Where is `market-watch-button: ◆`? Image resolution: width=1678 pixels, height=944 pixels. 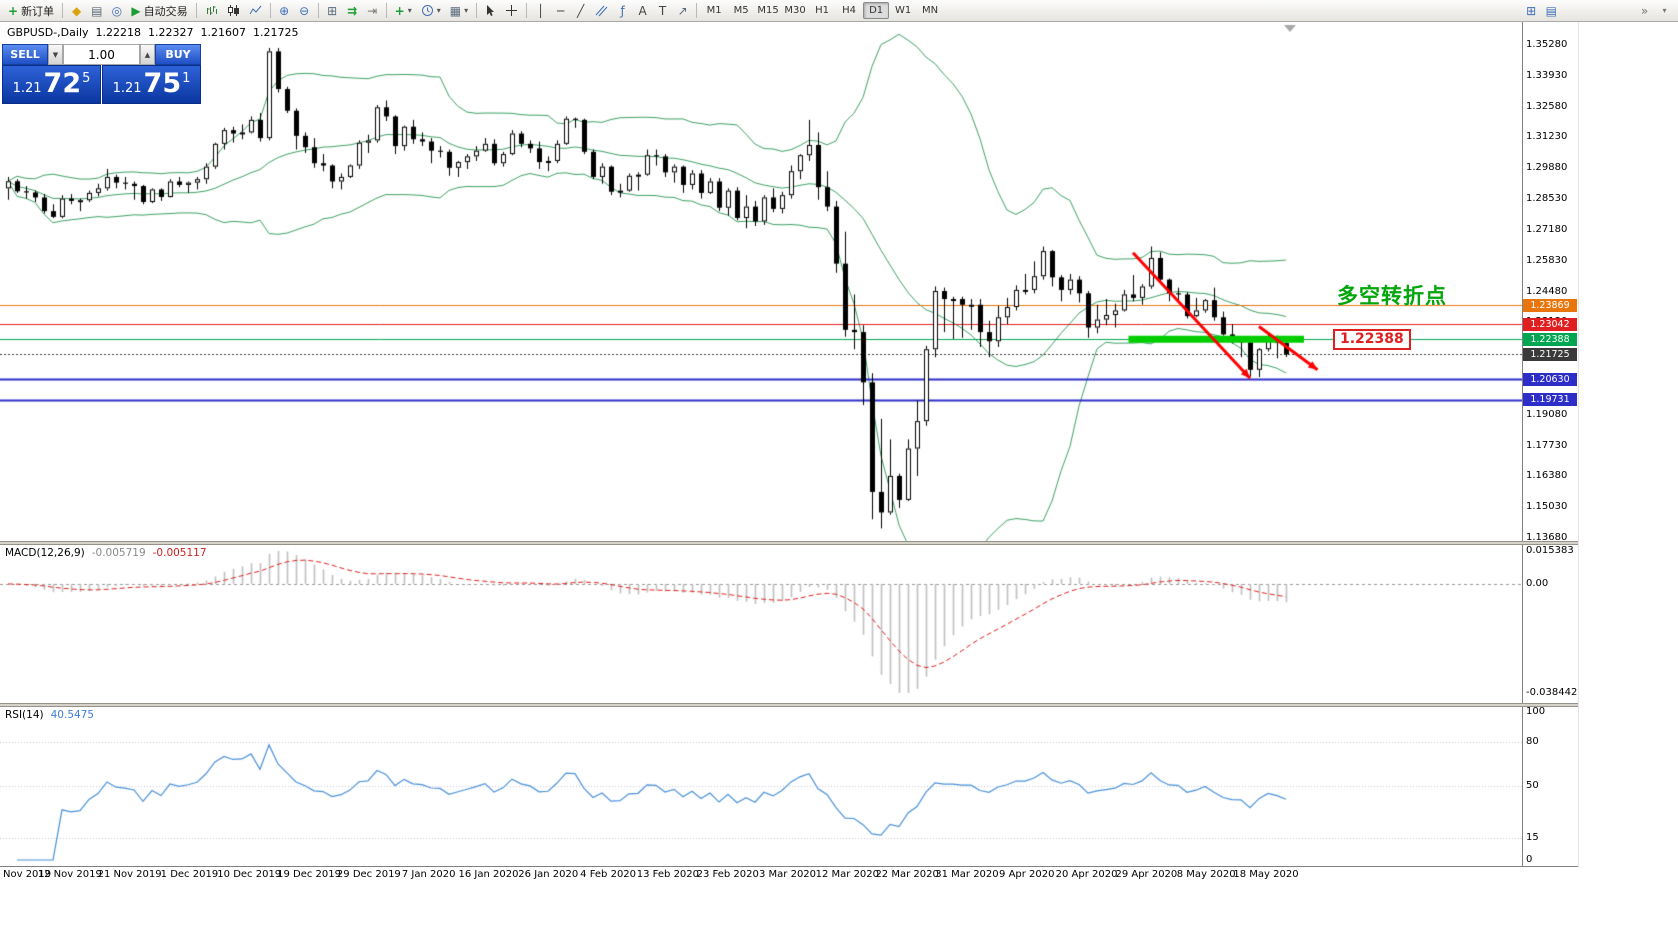
market-watch-button: ◆ is located at coordinates (76, 11).